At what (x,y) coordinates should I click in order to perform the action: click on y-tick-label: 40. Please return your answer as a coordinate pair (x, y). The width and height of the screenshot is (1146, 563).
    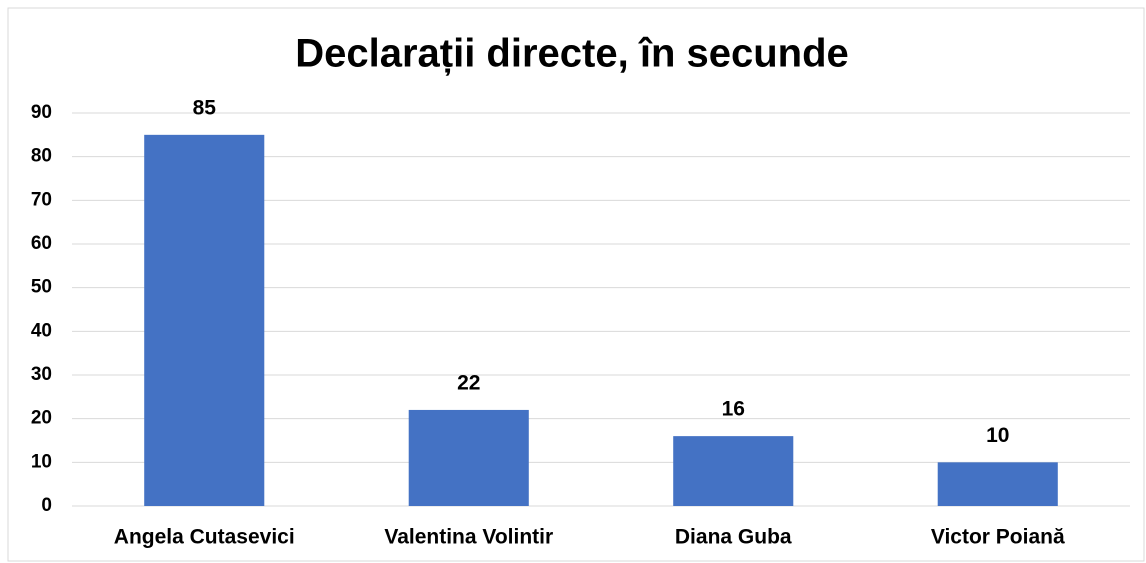
    Looking at the image, I should click on (41, 330).